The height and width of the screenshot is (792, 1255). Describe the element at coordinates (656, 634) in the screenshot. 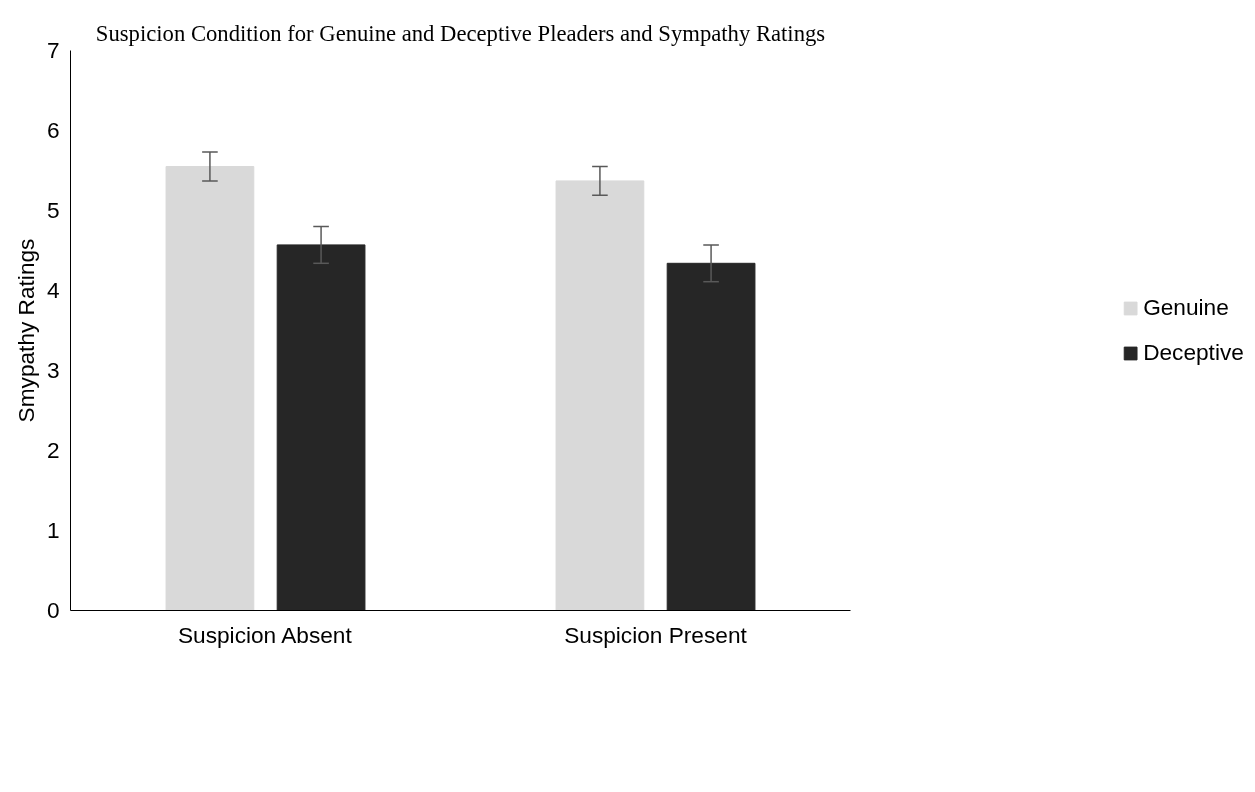

I see `x-tick-label: Suspicion Present` at that location.